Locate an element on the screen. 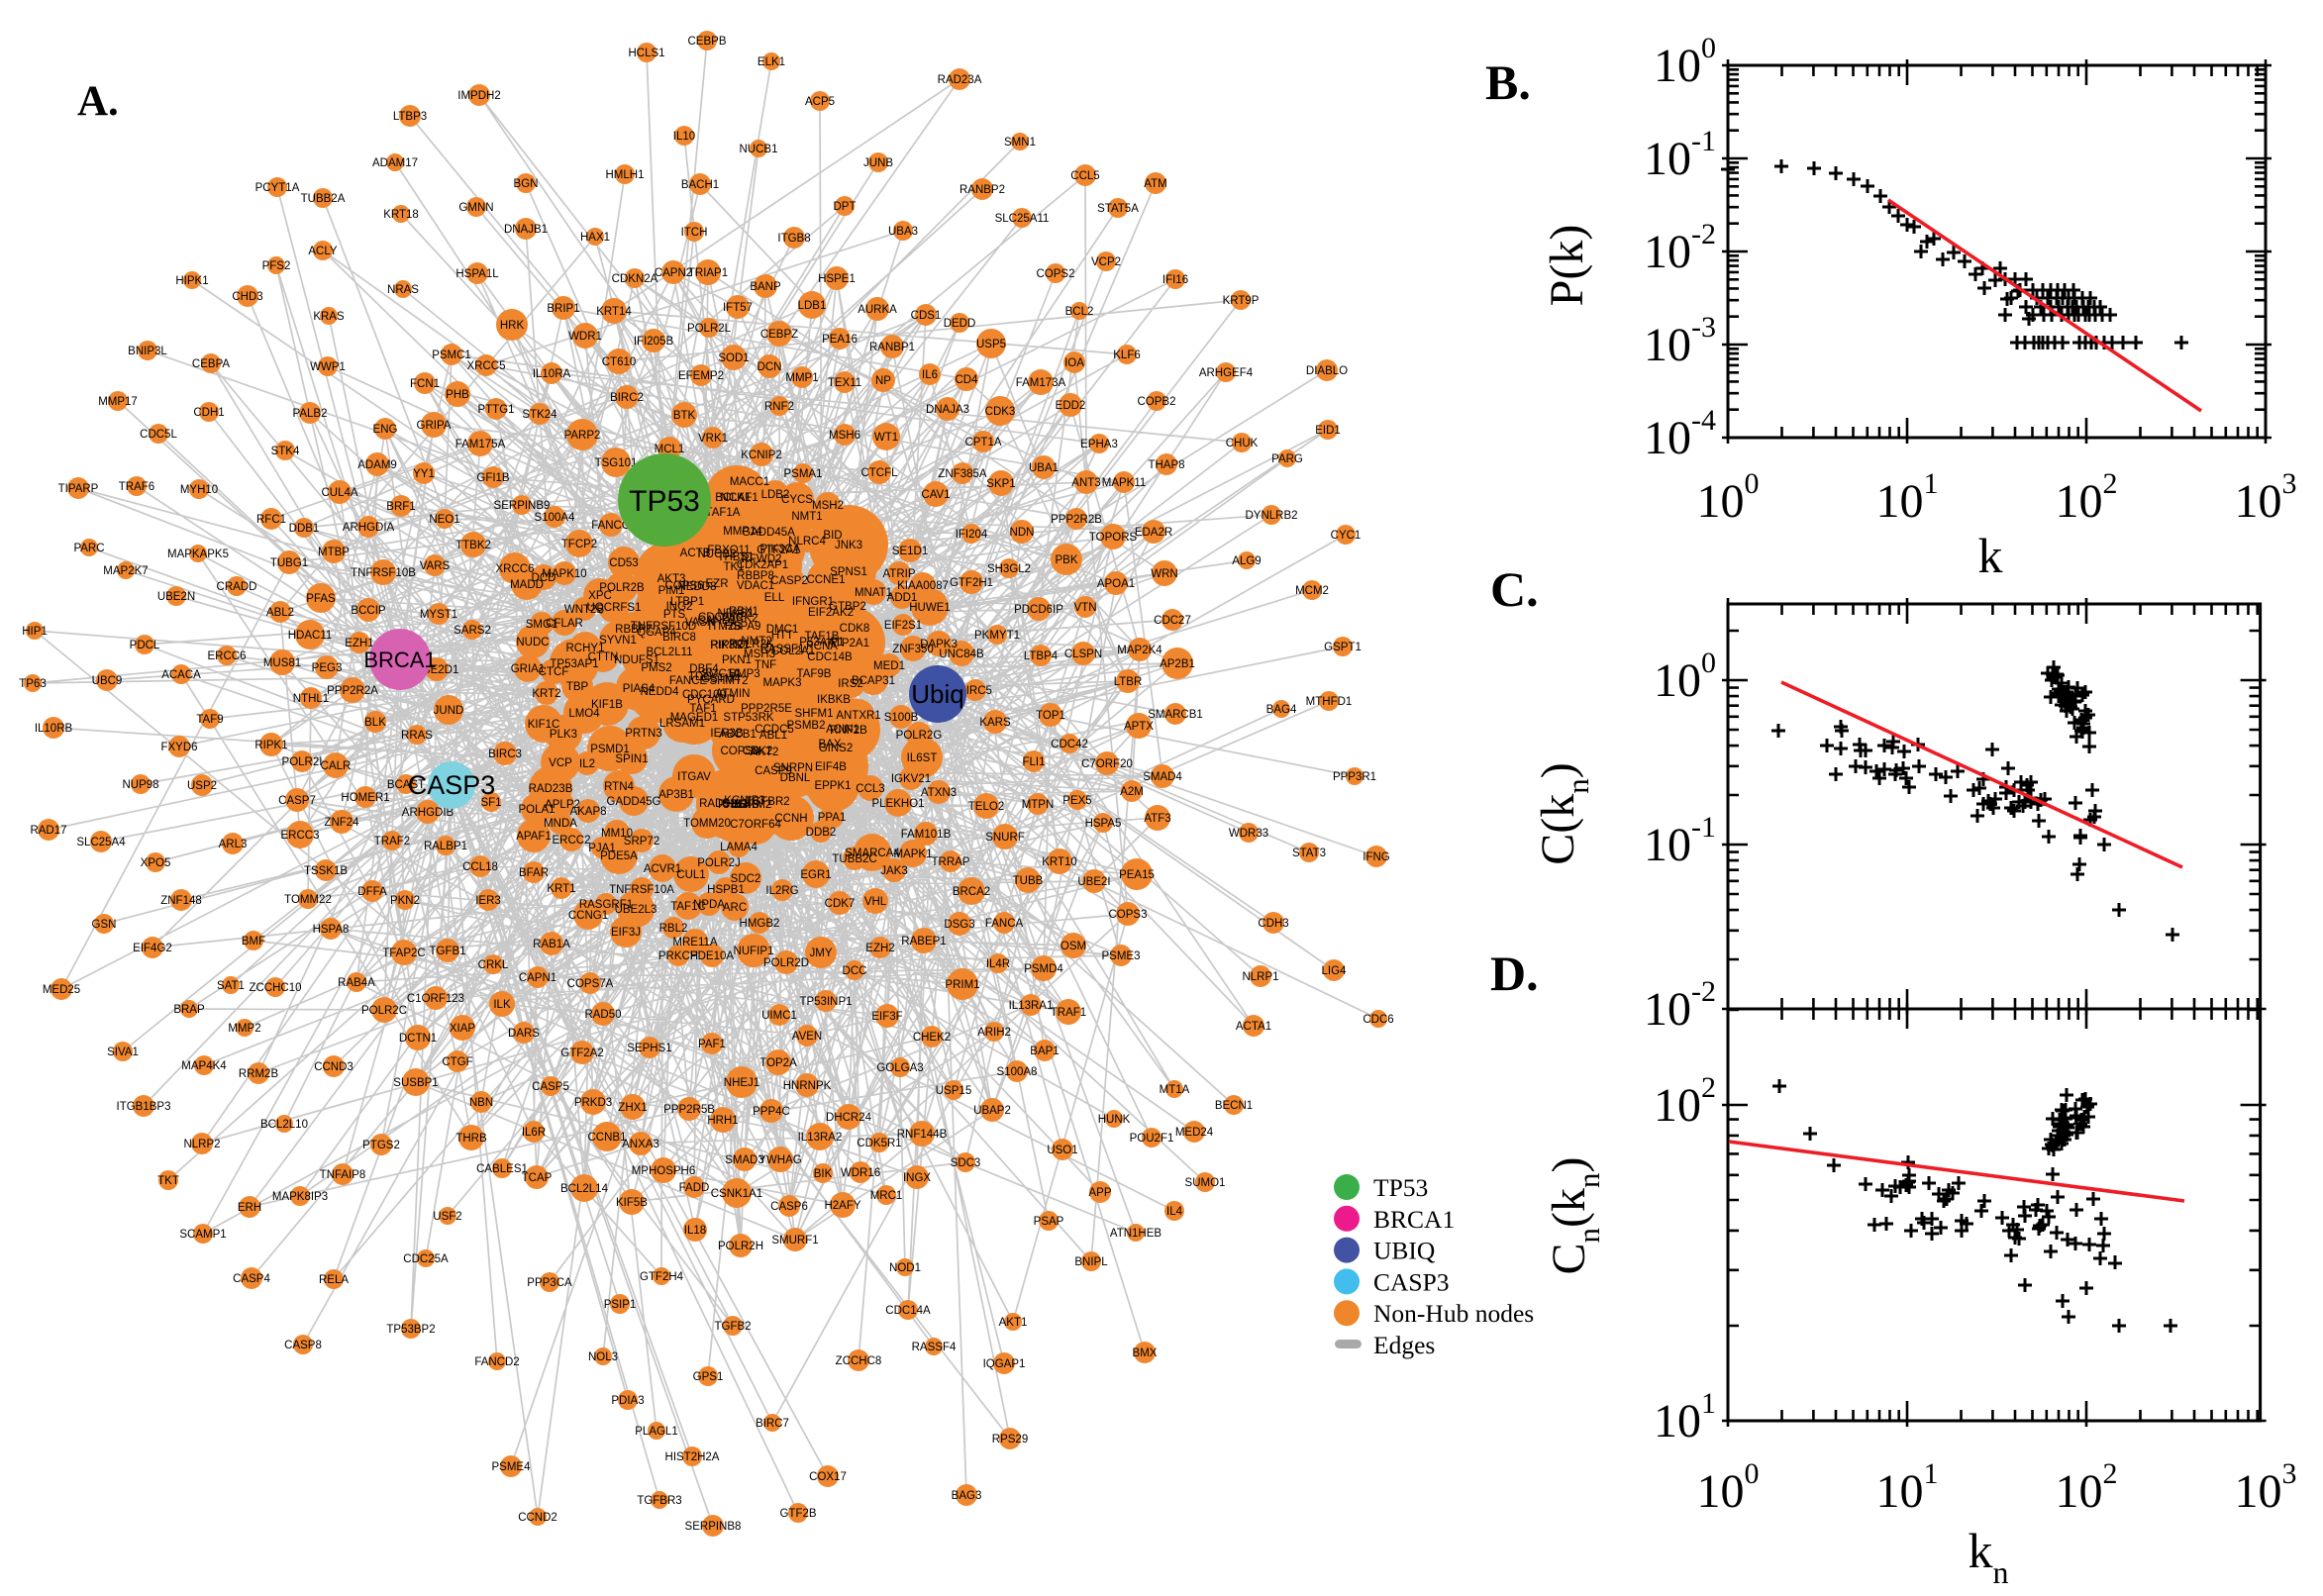 The width and height of the screenshot is (2323, 1596). svg-text: CRKL is located at coordinates (493, 965).